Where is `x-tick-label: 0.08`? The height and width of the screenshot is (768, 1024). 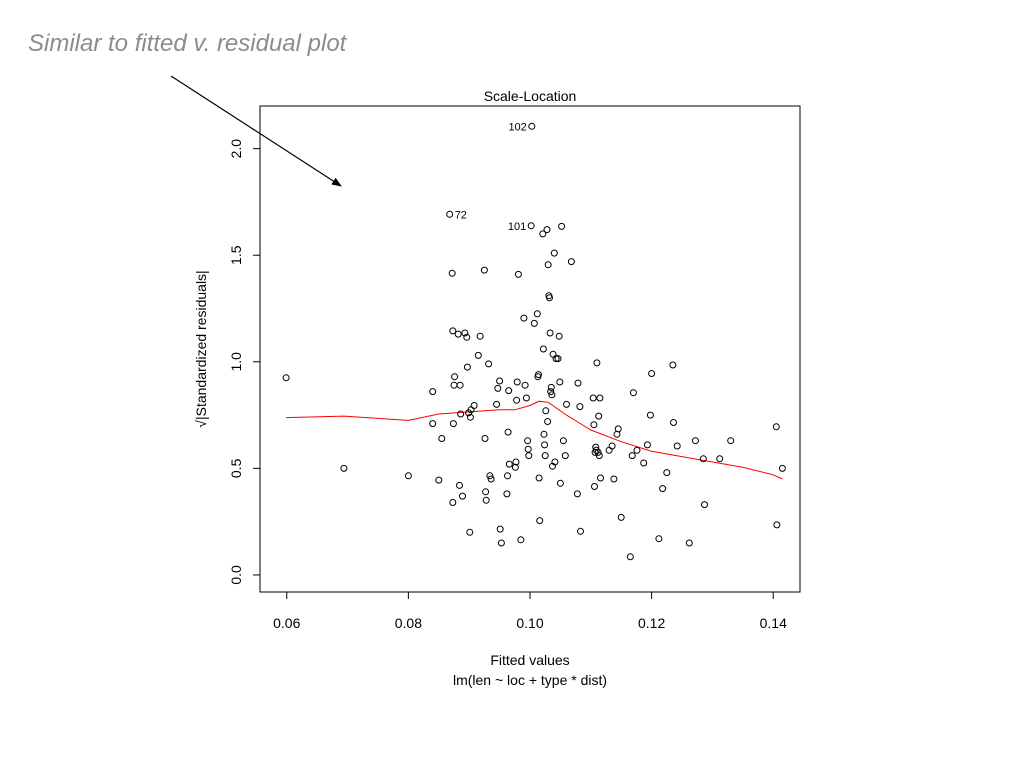
x-tick-label: 0.08 is located at coordinates (408, 623).